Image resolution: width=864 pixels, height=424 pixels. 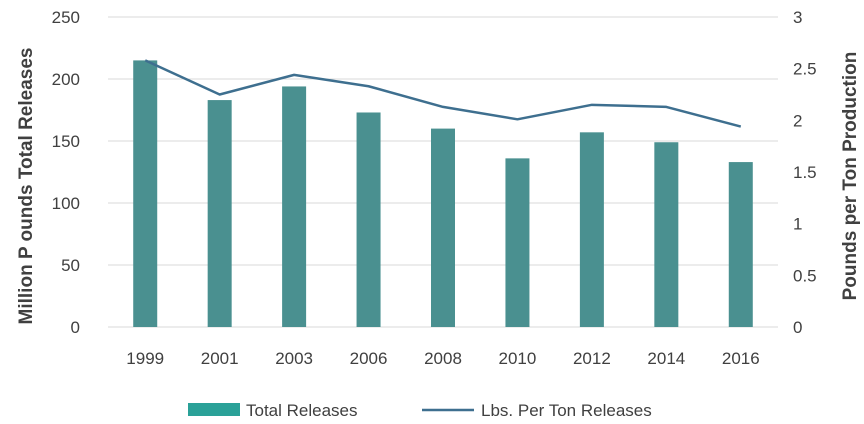 I want to click on bar-total-releases-2003, so click(x=294, y=206).